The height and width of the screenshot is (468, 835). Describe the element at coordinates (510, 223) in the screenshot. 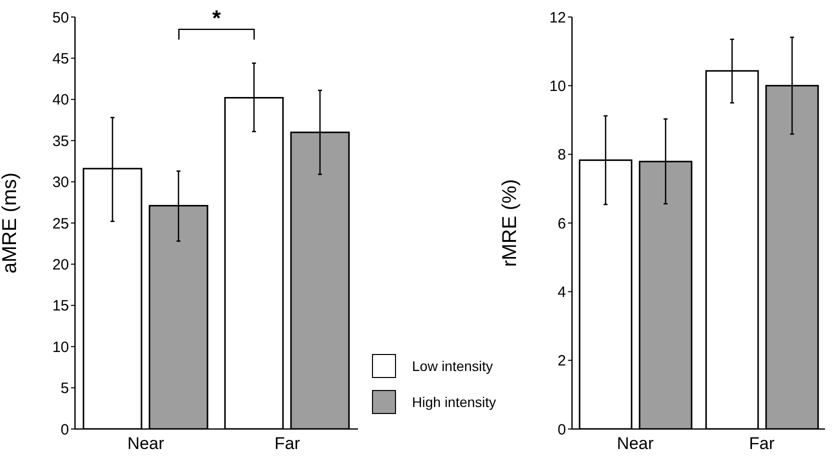

I see `y-axis-title: rMRE (%)` at that location.